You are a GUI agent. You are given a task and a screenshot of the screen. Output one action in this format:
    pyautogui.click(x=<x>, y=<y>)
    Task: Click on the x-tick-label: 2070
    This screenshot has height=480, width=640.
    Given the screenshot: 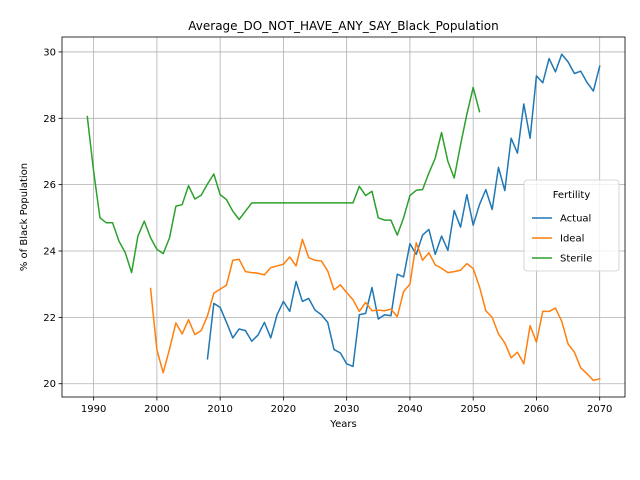 What is the action you would take?
    pyautogui.click(x=599, y=409)
    